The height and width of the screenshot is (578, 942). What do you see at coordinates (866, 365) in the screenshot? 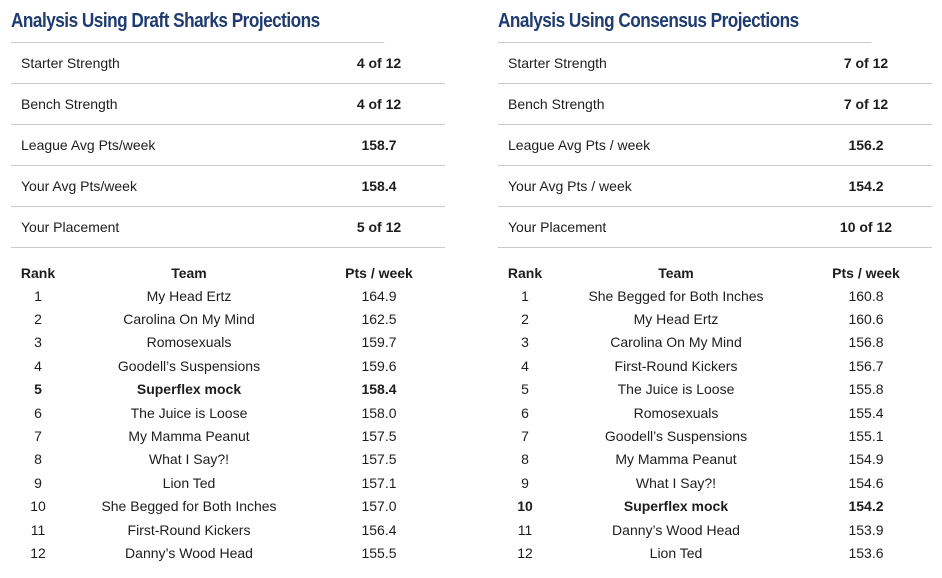
I see `pts-cell: 156.7` at bounding box center [866, 365].